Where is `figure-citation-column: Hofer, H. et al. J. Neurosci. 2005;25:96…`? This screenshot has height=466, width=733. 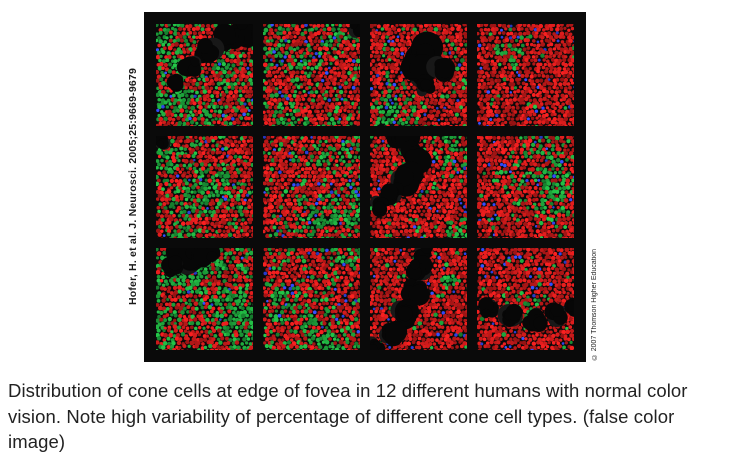 figure-citation-column: Hofer, H. et al. J. Neurosci. 2005;25:96… is located at coordinates (133, 187).